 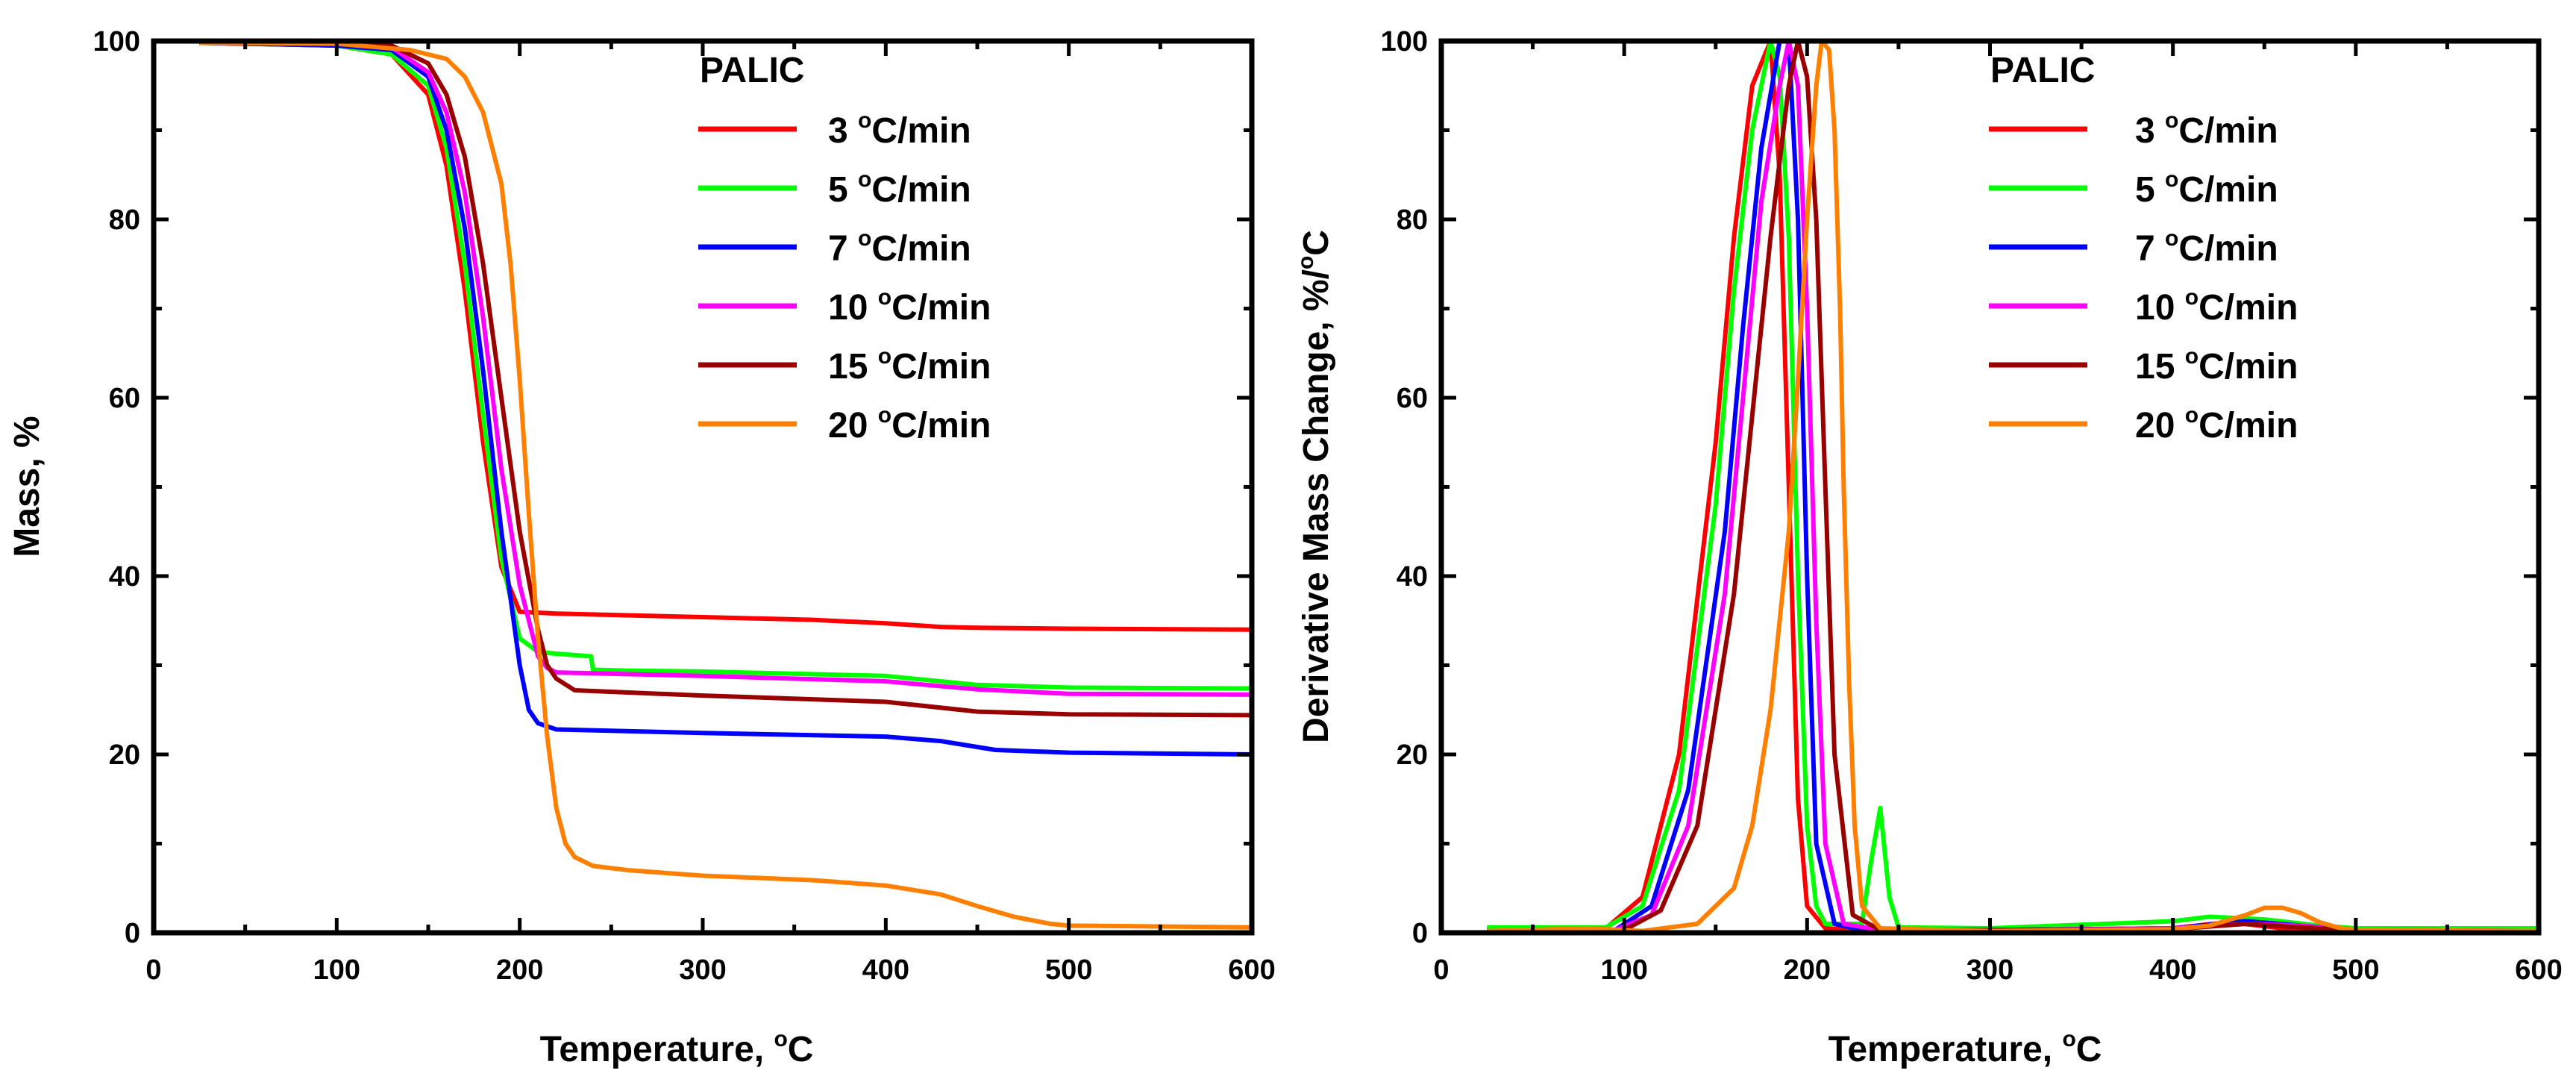 What do you see at coordinates (1315, 486) in the screenshot?
I see `y-axis-title: Derivative Mass Change, %/oC` at bounding box center [1315, 486].